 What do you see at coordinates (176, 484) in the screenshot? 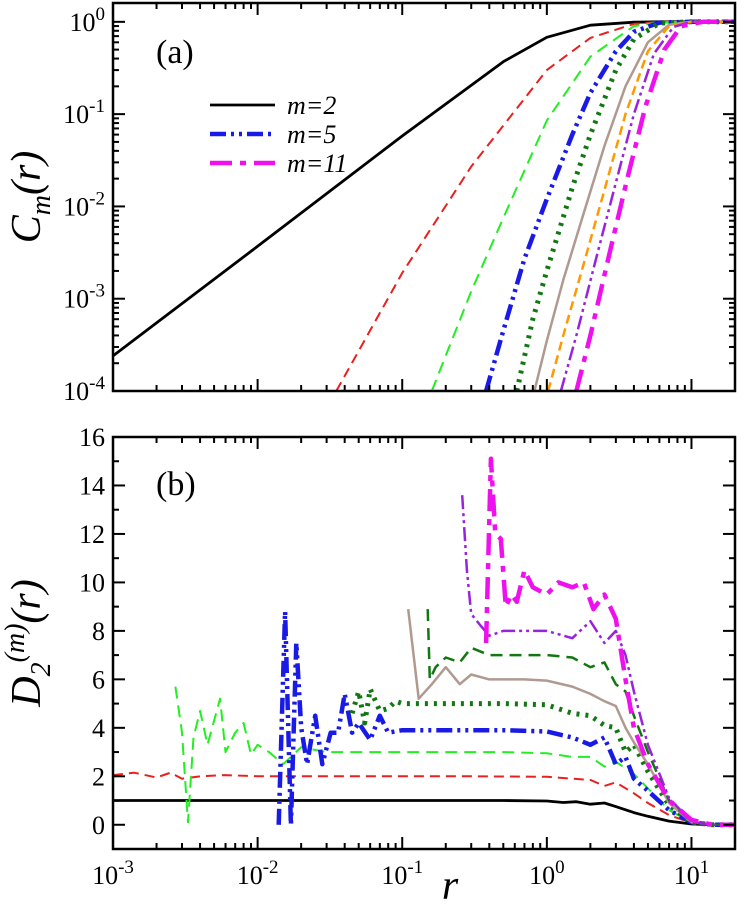
I see `panel-label: (b)` at bounding box center [176, 484].